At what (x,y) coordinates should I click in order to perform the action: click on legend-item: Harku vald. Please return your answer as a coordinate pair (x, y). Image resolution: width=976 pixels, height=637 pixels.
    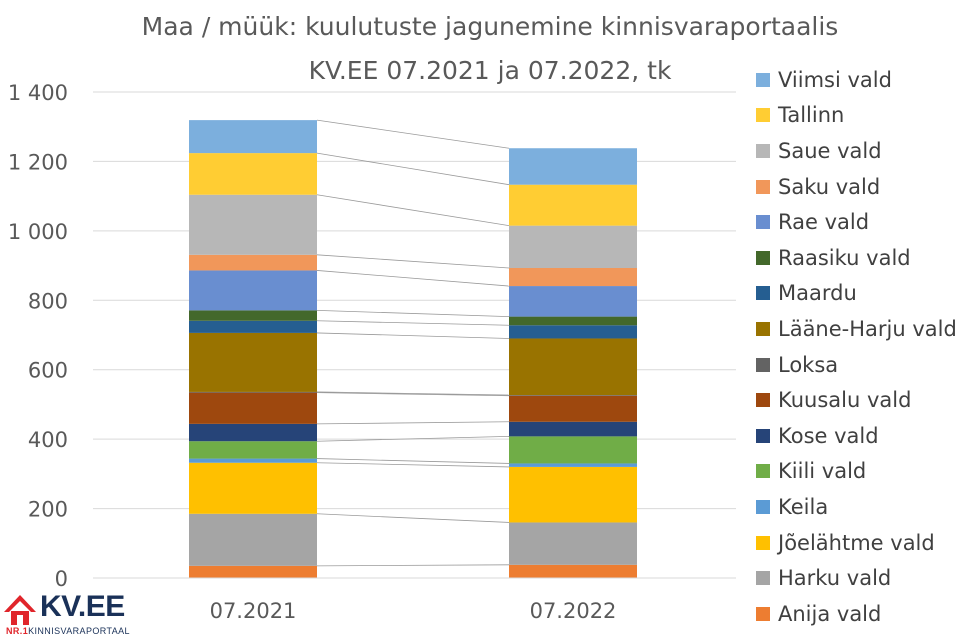
    Looking at the image, I should click on (856, 578).